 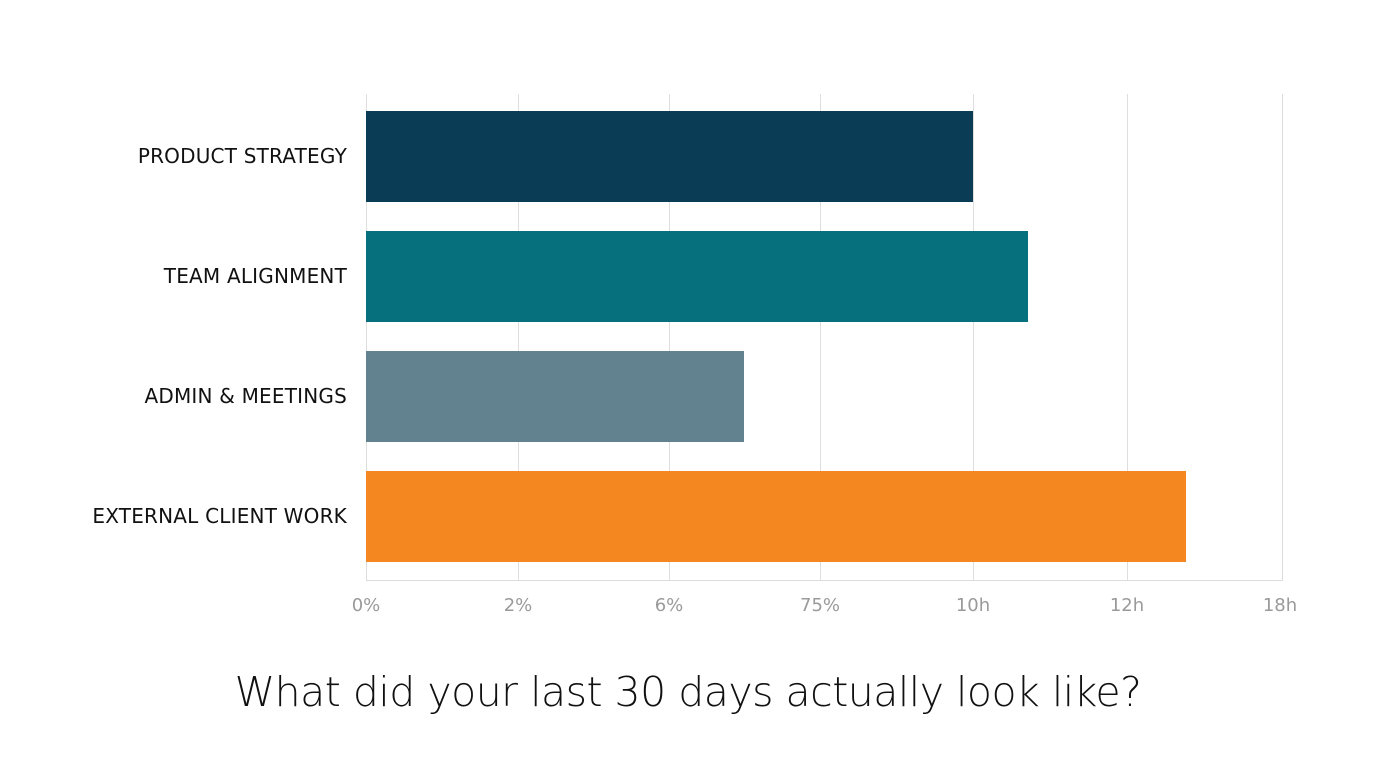 I want to click on x-tick-label: 10h, so click(x=973, y=605).